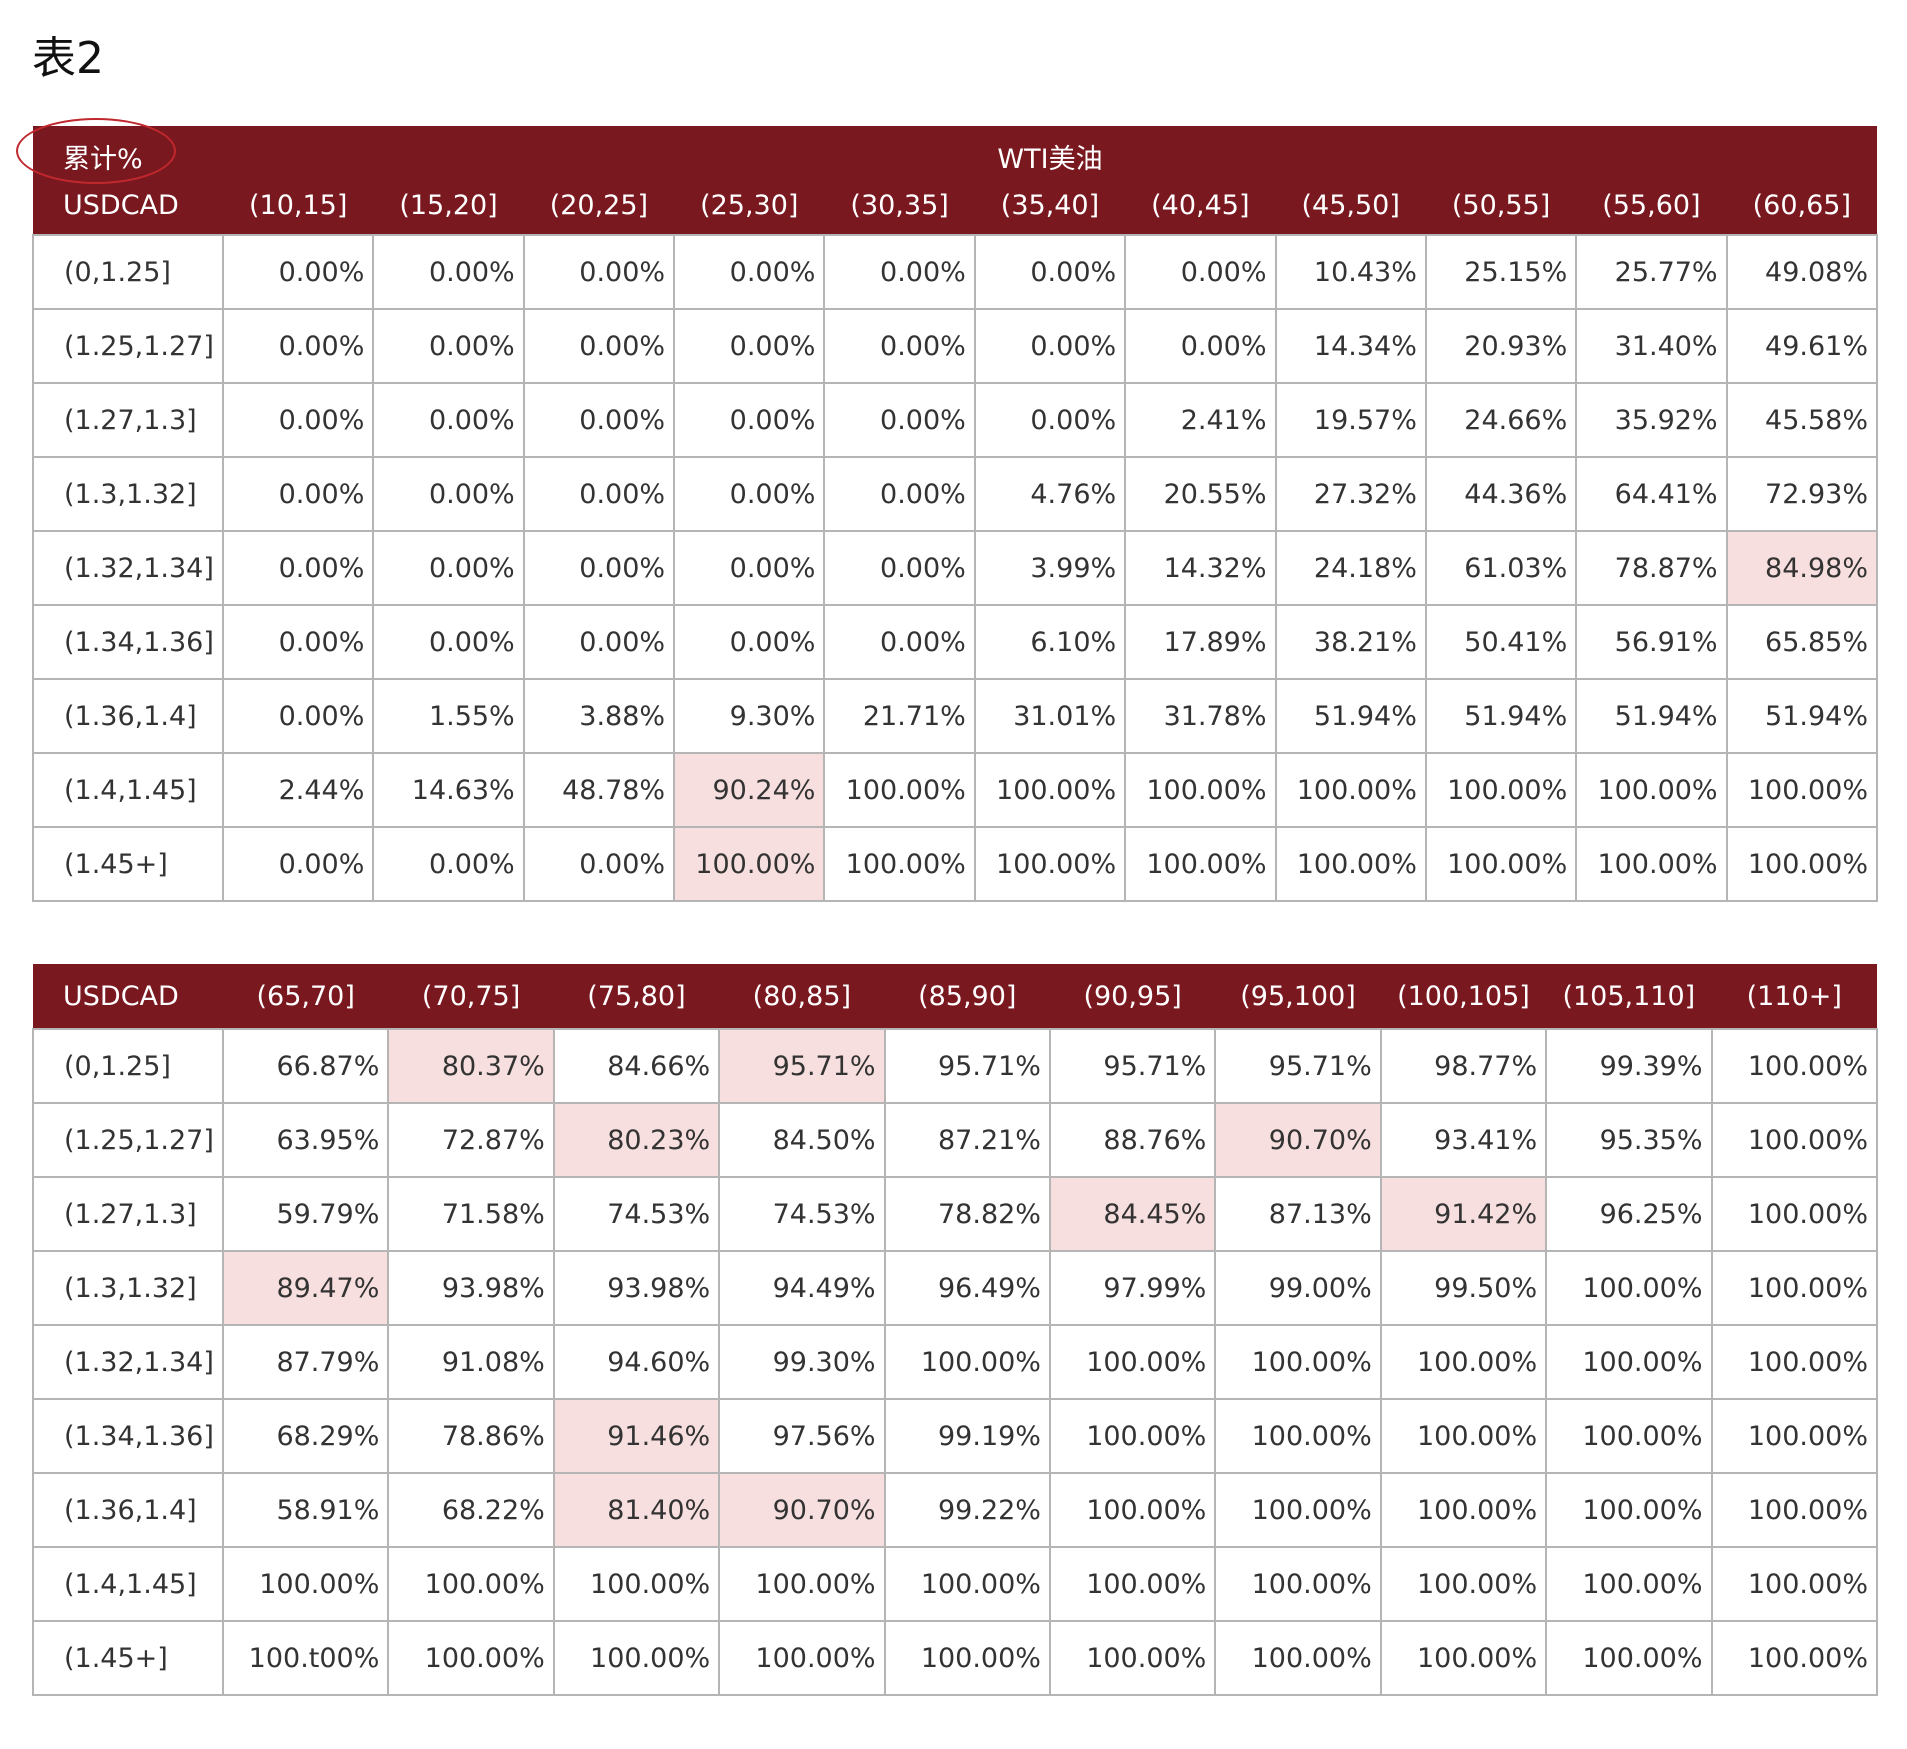 The height and width of the screenshot is (1749, 1907). I want to click on table-cell: 84.50%, so click(802, 1140).